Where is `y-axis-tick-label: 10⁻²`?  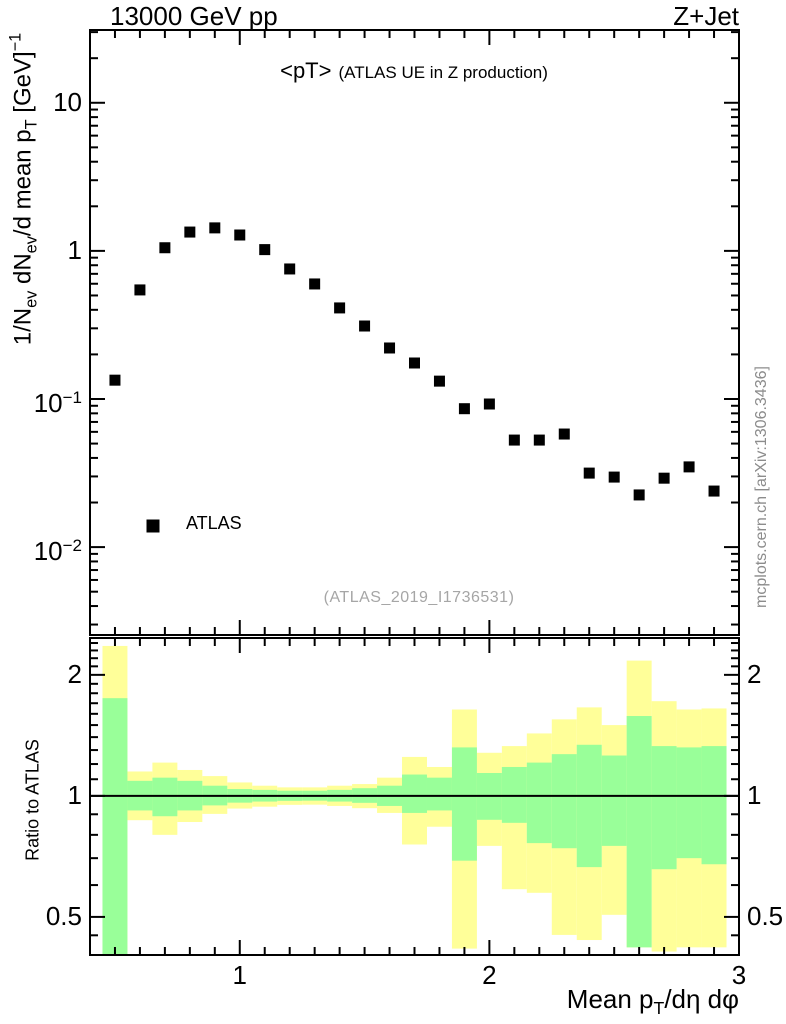
y-axis-tick-label: 10⁻² is located at coordinates (57, 551).